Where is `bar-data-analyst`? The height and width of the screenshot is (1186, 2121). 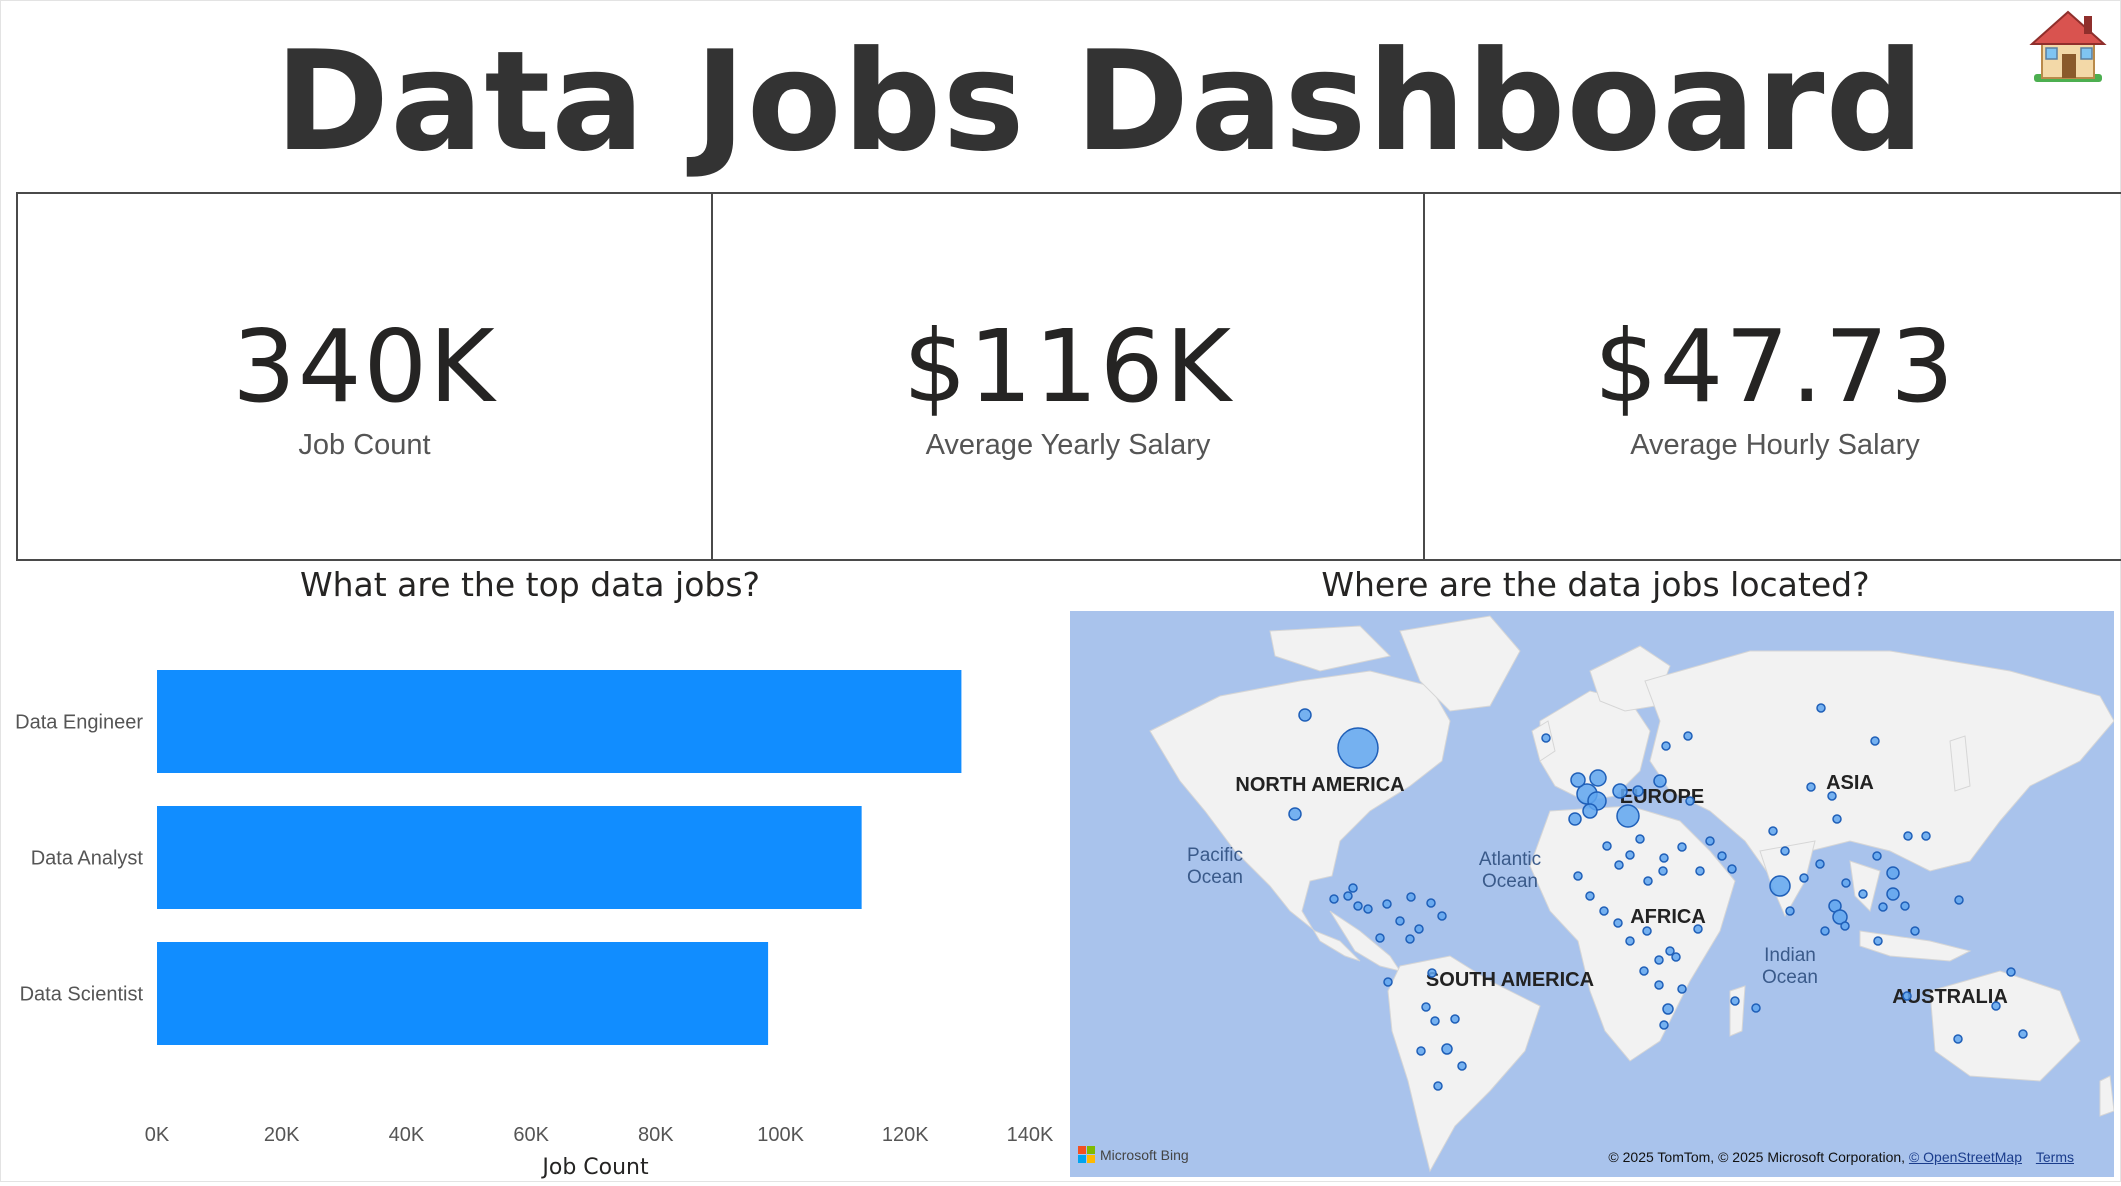 bar-data-analyst is located at coordinates (509, 857).